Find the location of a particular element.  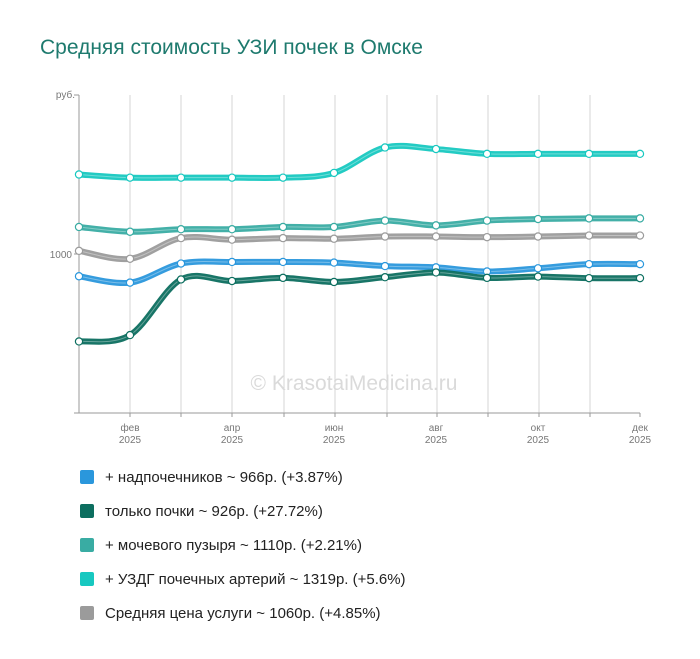

y-axis-unit-label: руб. is located at coordinates (65, 95).